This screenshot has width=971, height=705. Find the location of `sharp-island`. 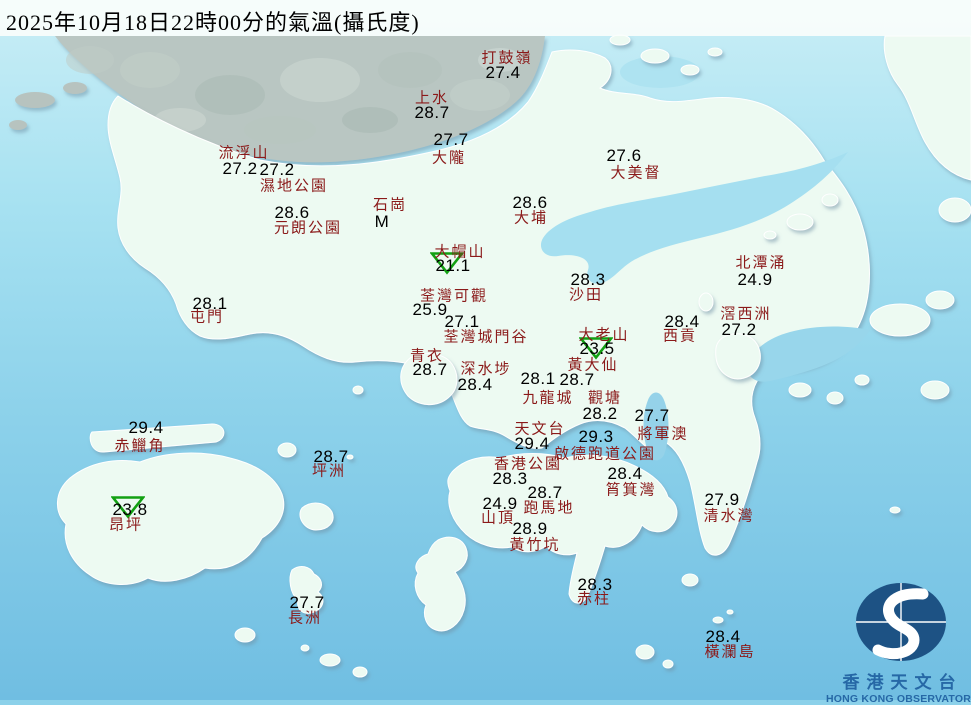

sharp-island is located at coordinates (706, 302).